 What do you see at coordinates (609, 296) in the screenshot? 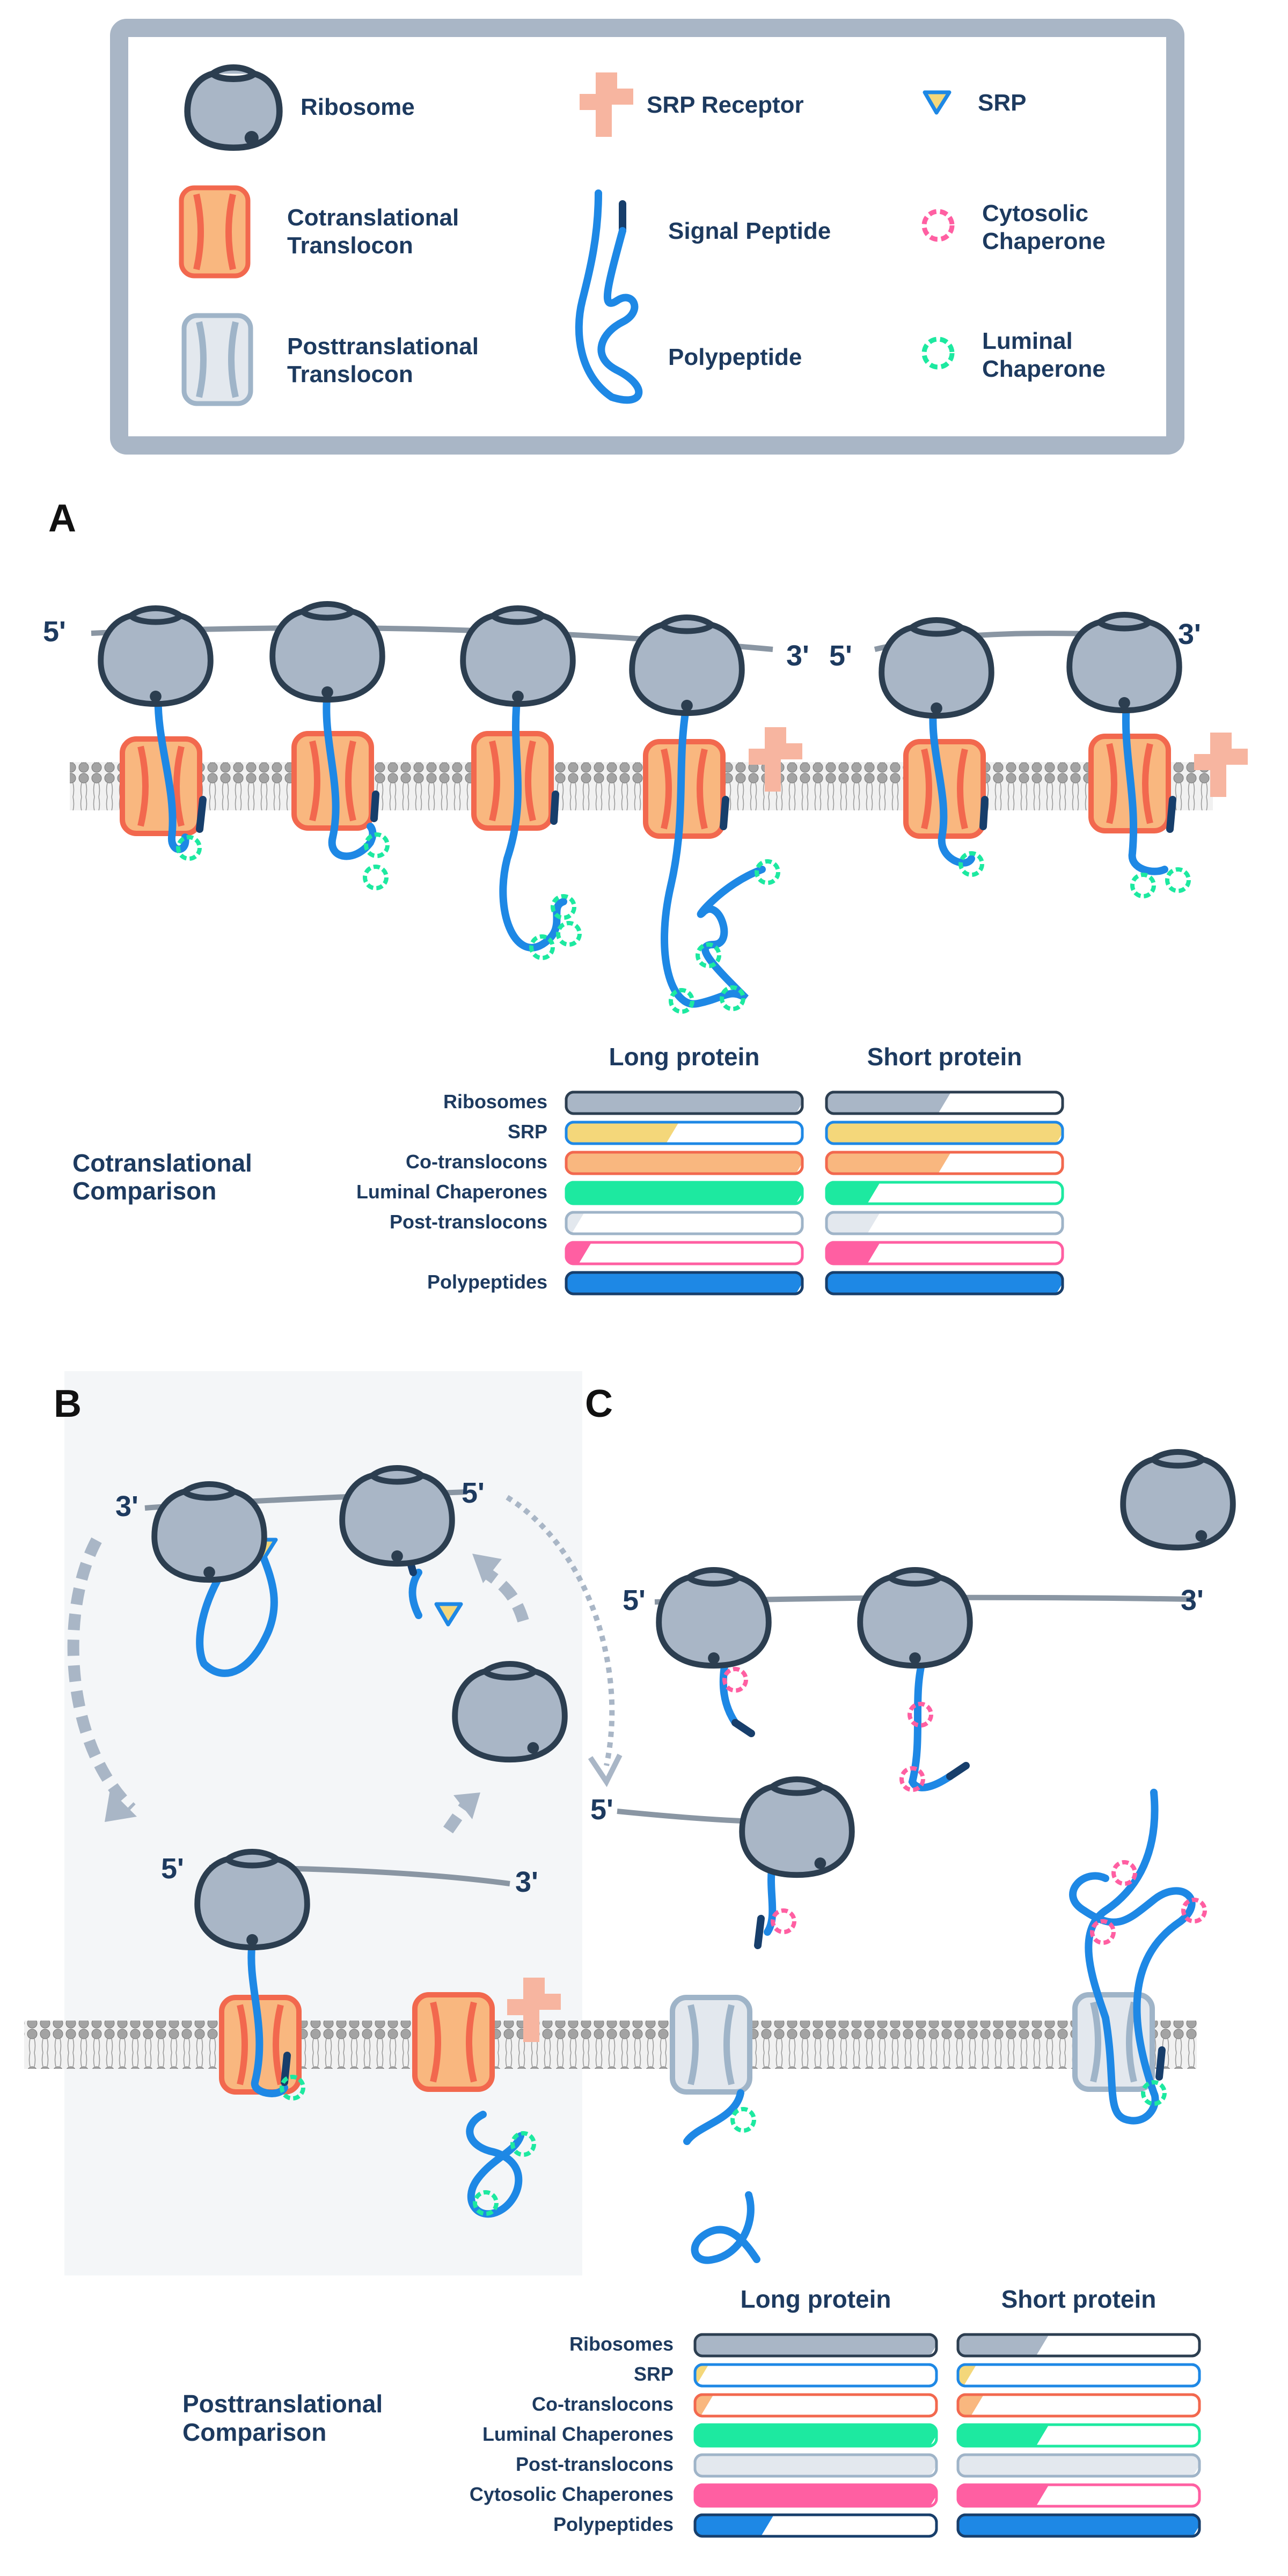
I see `polypeptide-icon` at bounding box center [609, 296].